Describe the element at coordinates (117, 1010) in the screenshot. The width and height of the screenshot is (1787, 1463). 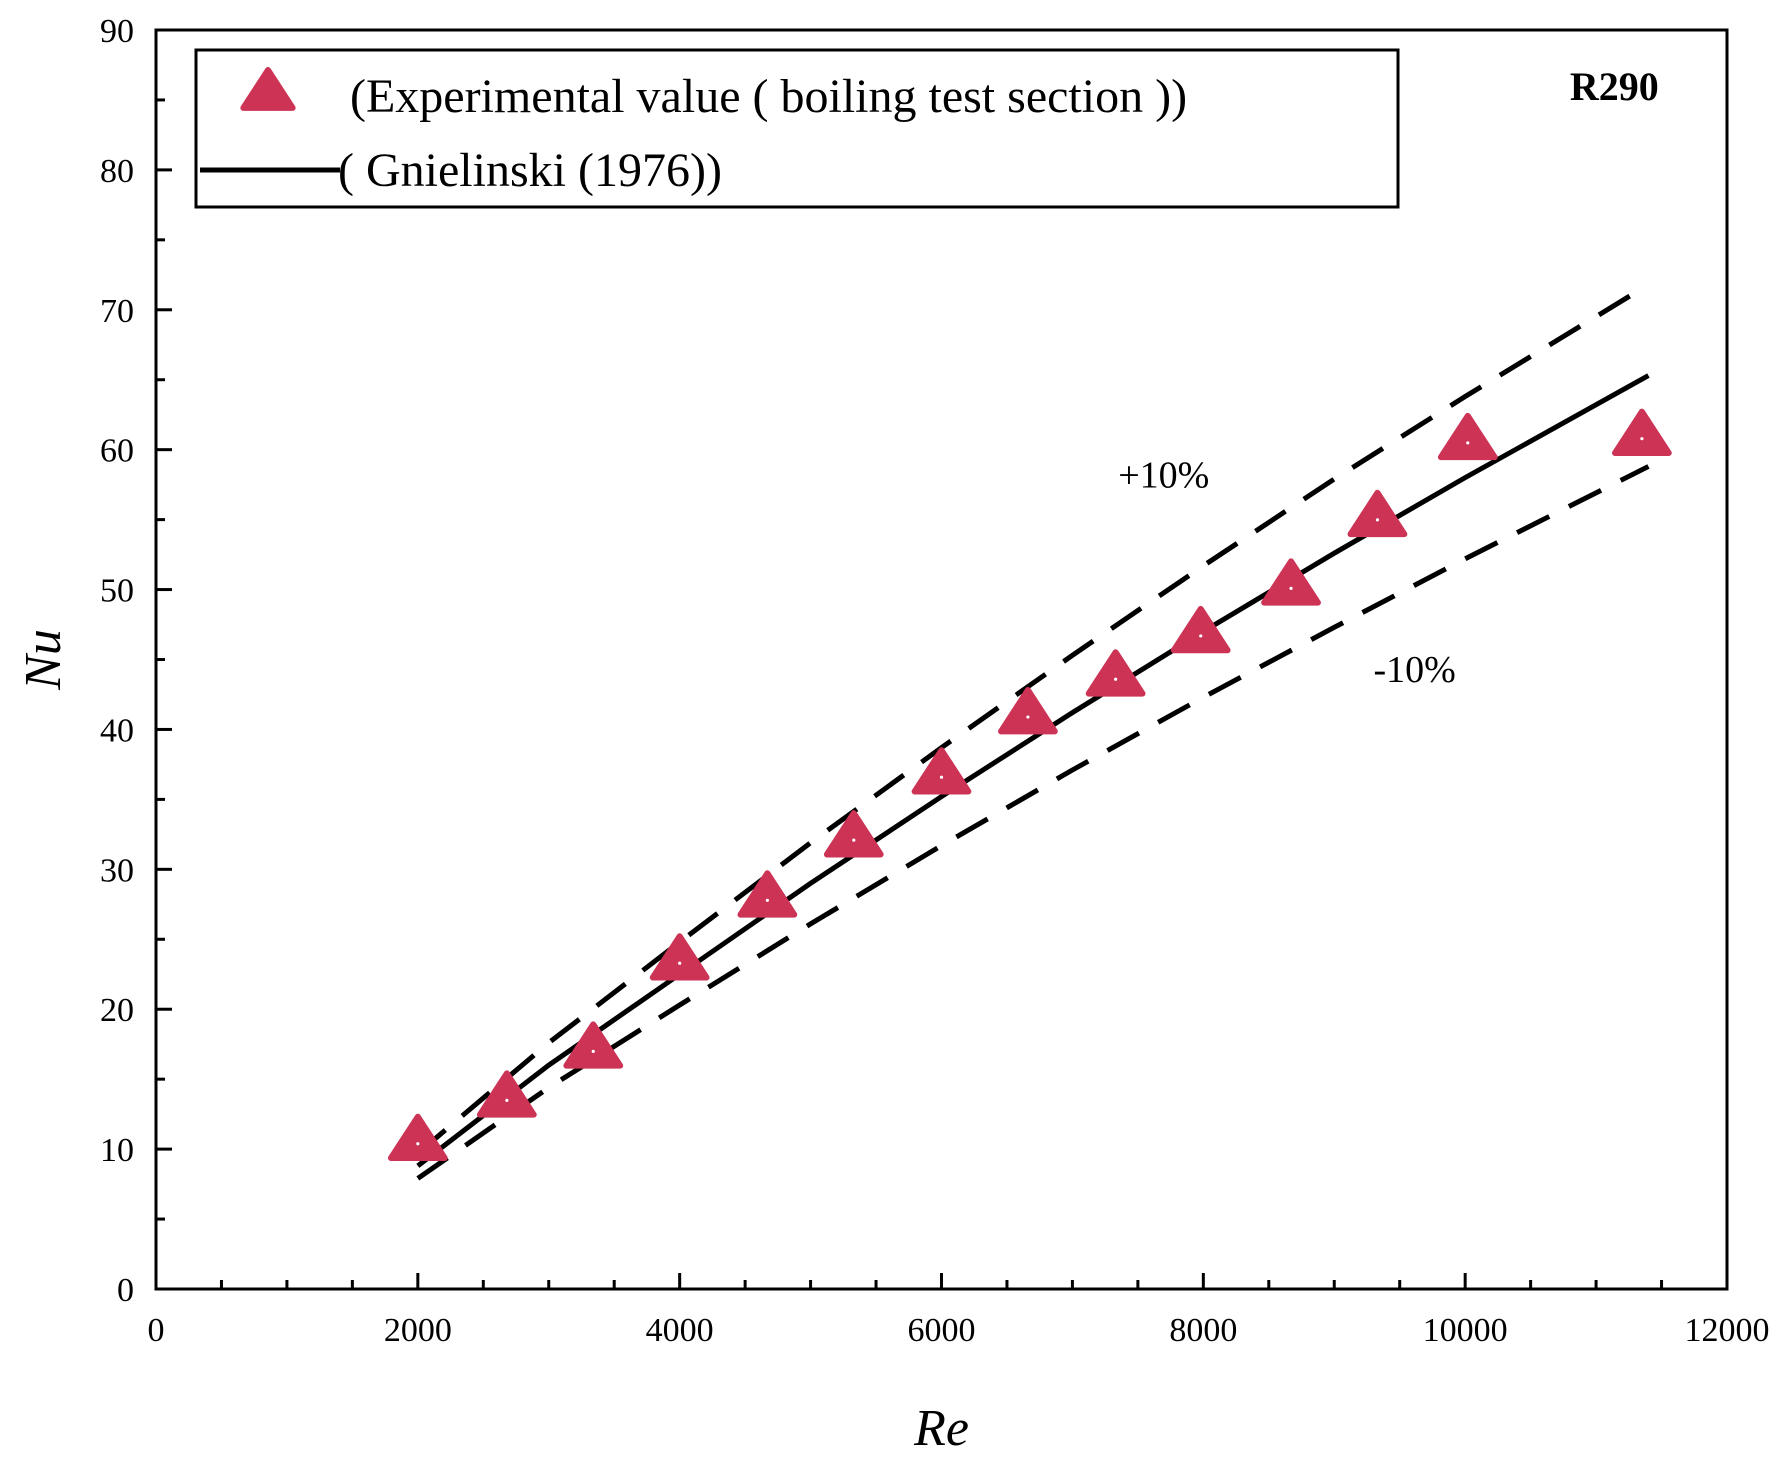
I see `y-tick-label: 20` at that location.